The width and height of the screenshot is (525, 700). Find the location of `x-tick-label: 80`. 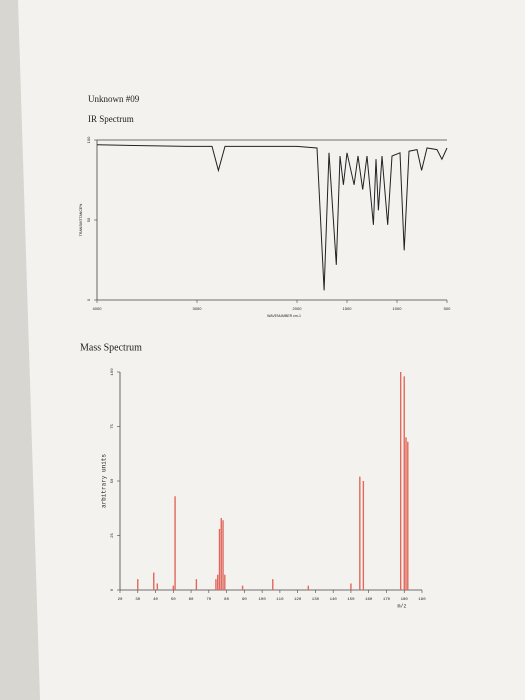

x-tick-label: 80 is located at coordinates (226, 600).